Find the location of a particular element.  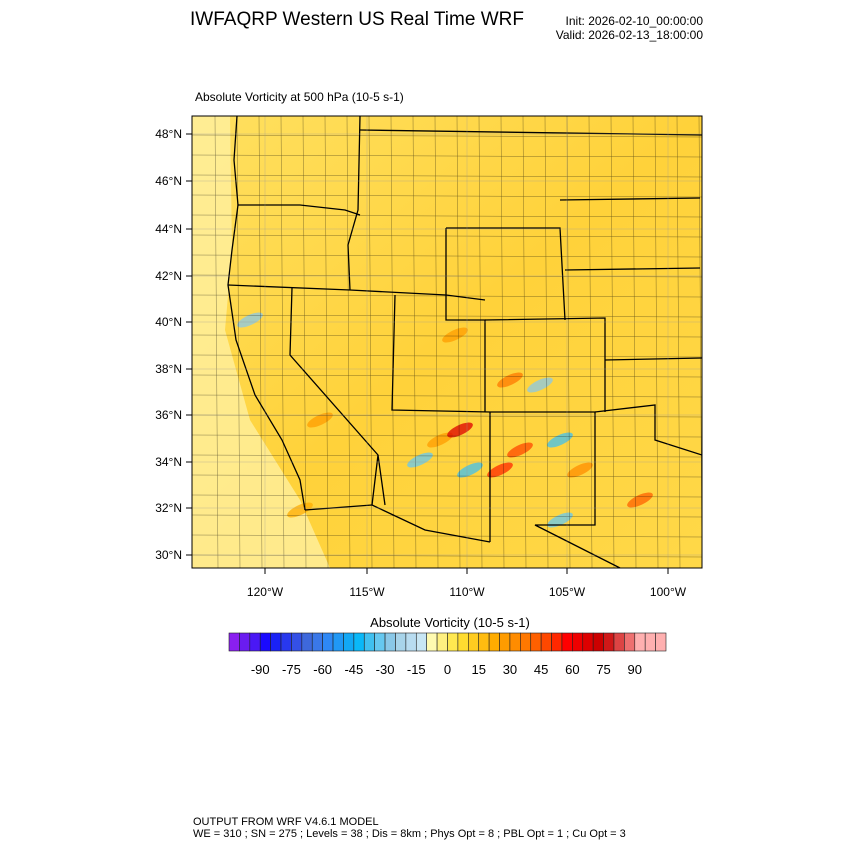

field-subtitle: Absolute Vorticity at 500 hPa (10-5 s-1) is located at coordinates (299, 97).